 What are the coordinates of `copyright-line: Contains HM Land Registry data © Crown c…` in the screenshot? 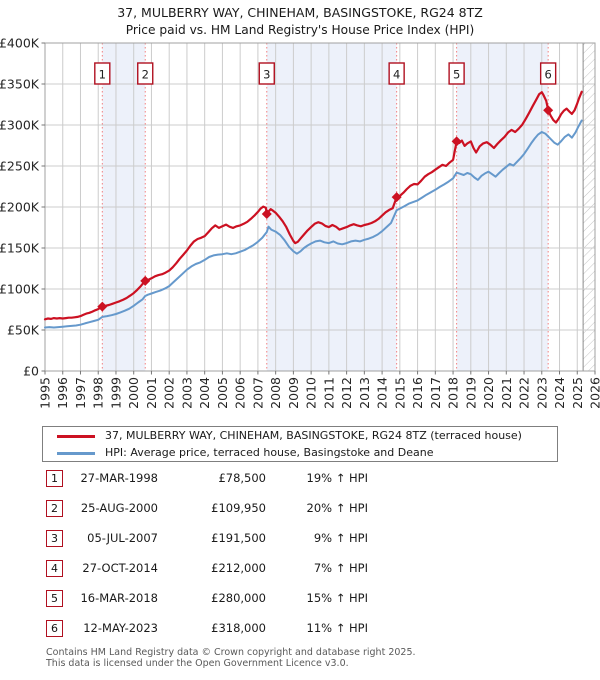 It's located at (231, 652).